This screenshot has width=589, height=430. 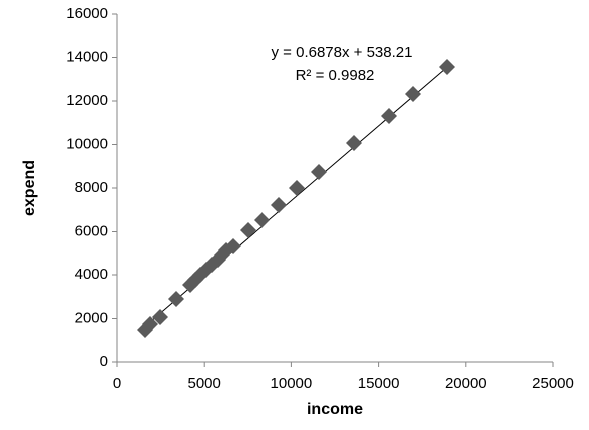 I want to click on y-tick-label: 16000, so click(x=87, y=13).